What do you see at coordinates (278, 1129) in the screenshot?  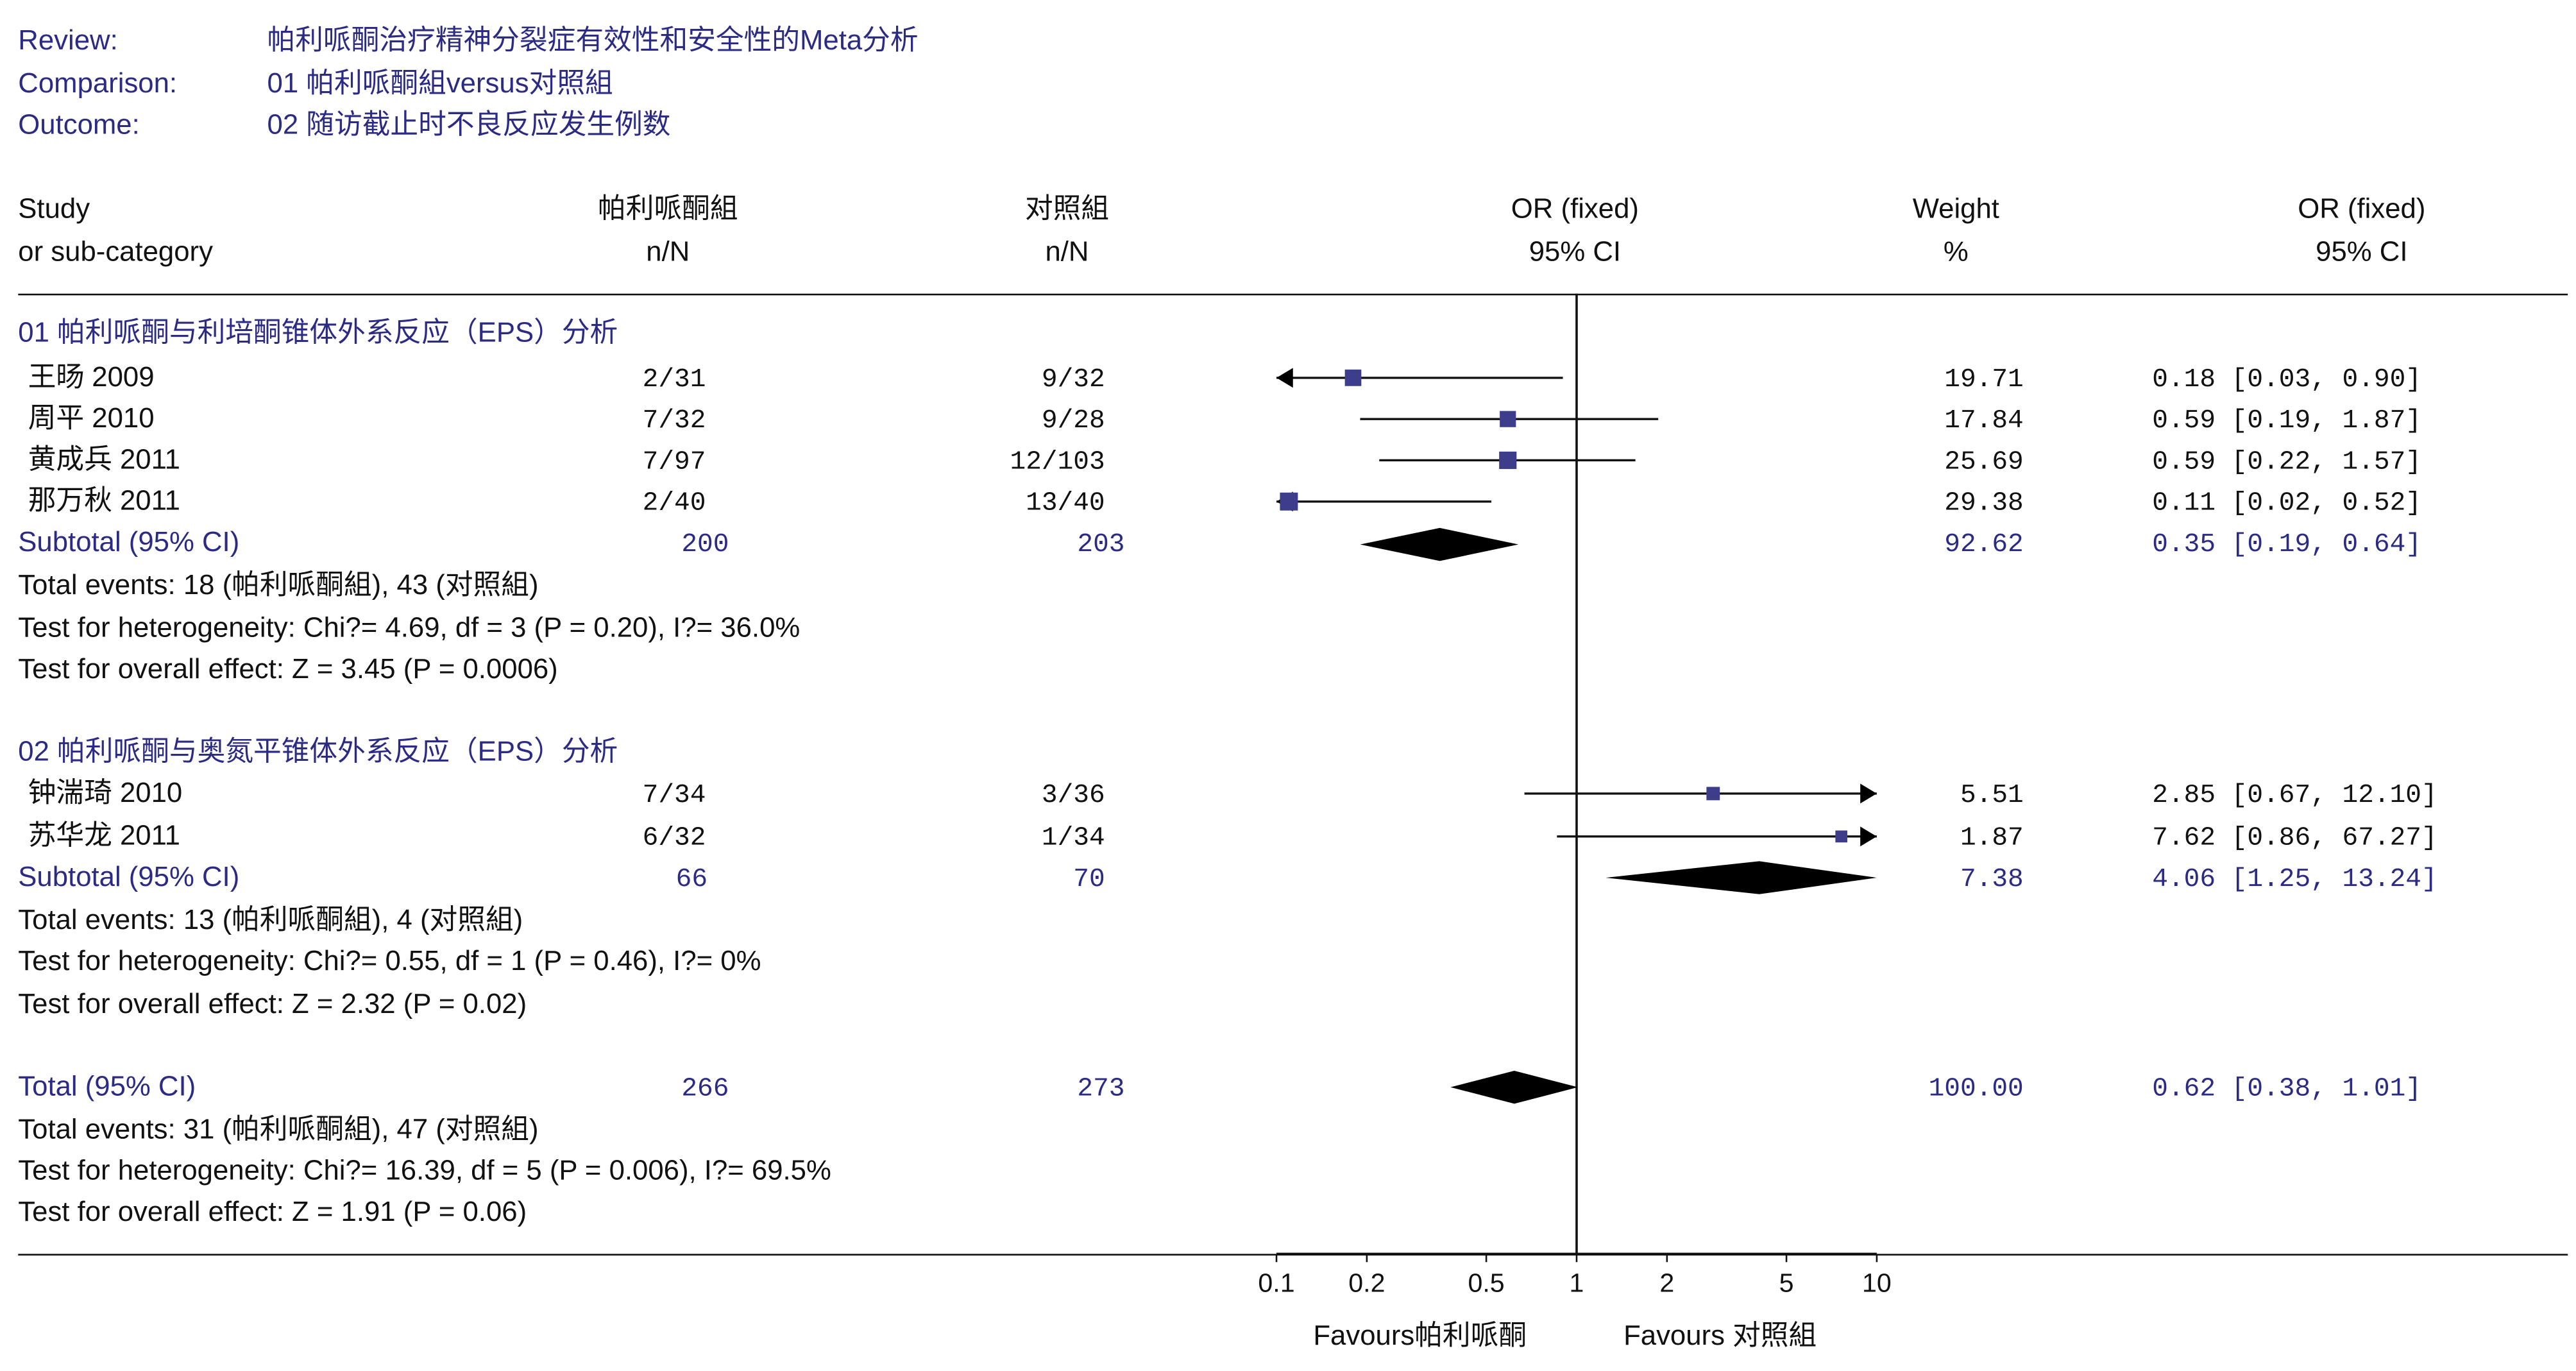 I see `total-events-text: Total events: 31 (帕利哌酮組), 47 (对照組)` at bounding box center [278, 1129].